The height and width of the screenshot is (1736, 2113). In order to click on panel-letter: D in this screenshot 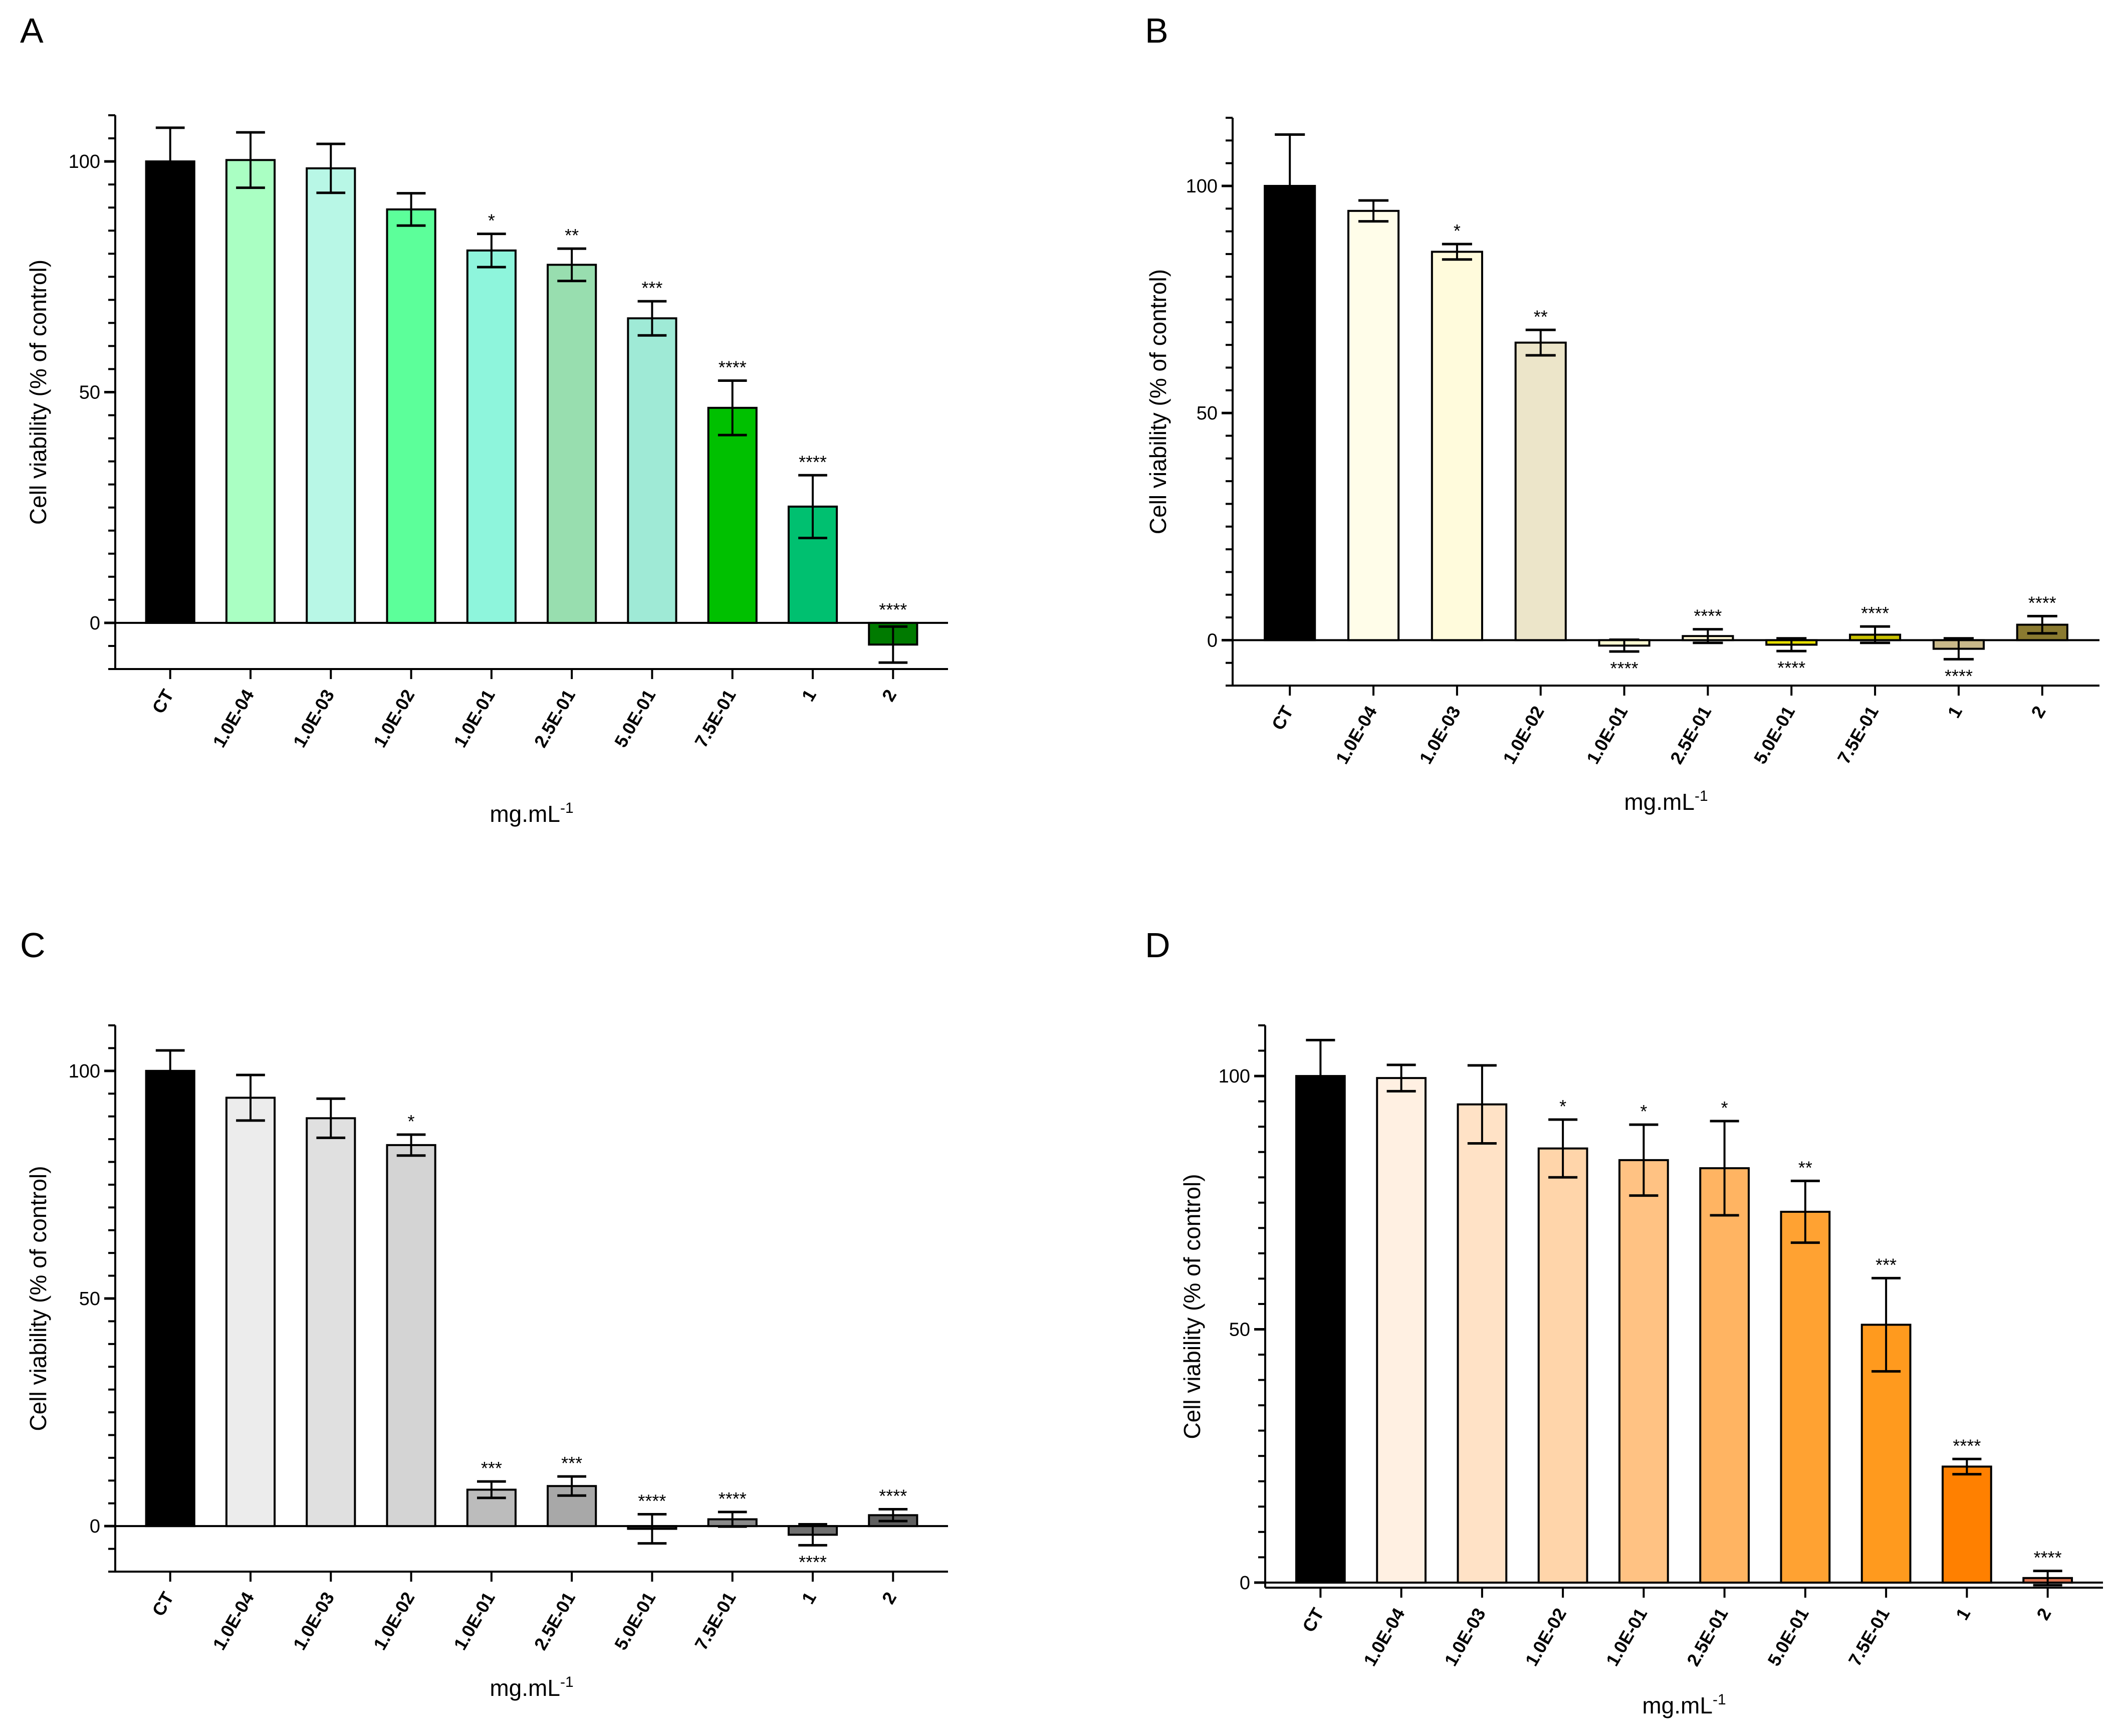, I will do `click(1158, 946)`.